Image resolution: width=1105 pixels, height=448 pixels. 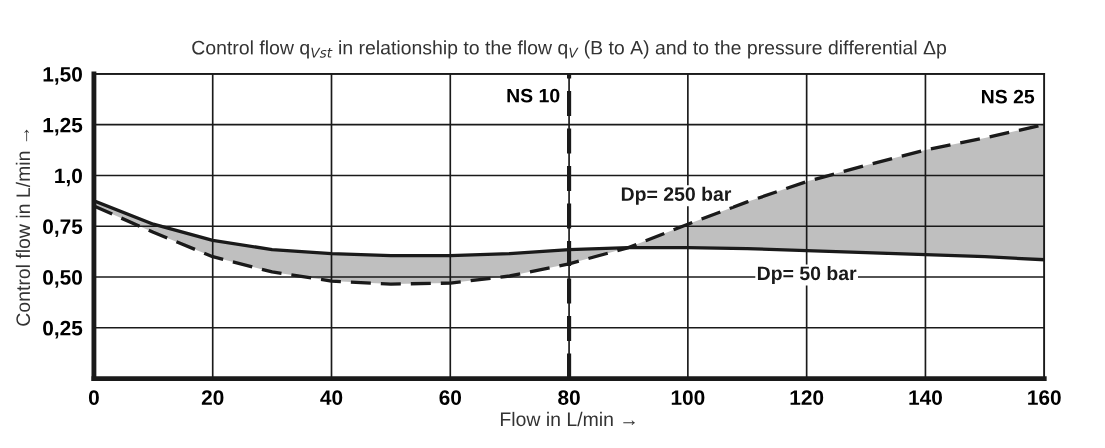 I want to click on chart-title: Control flow q$_{Vst}$ in relationship to the flow q$_{V}$ (B to A) and to the pressure differential Δp, so click(x=569, y=49).